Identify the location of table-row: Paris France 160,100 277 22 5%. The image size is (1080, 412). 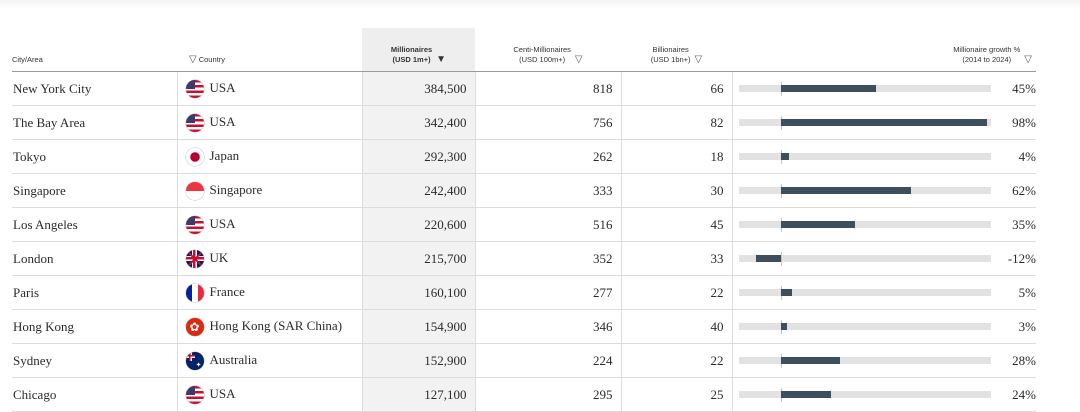
(524, 292).